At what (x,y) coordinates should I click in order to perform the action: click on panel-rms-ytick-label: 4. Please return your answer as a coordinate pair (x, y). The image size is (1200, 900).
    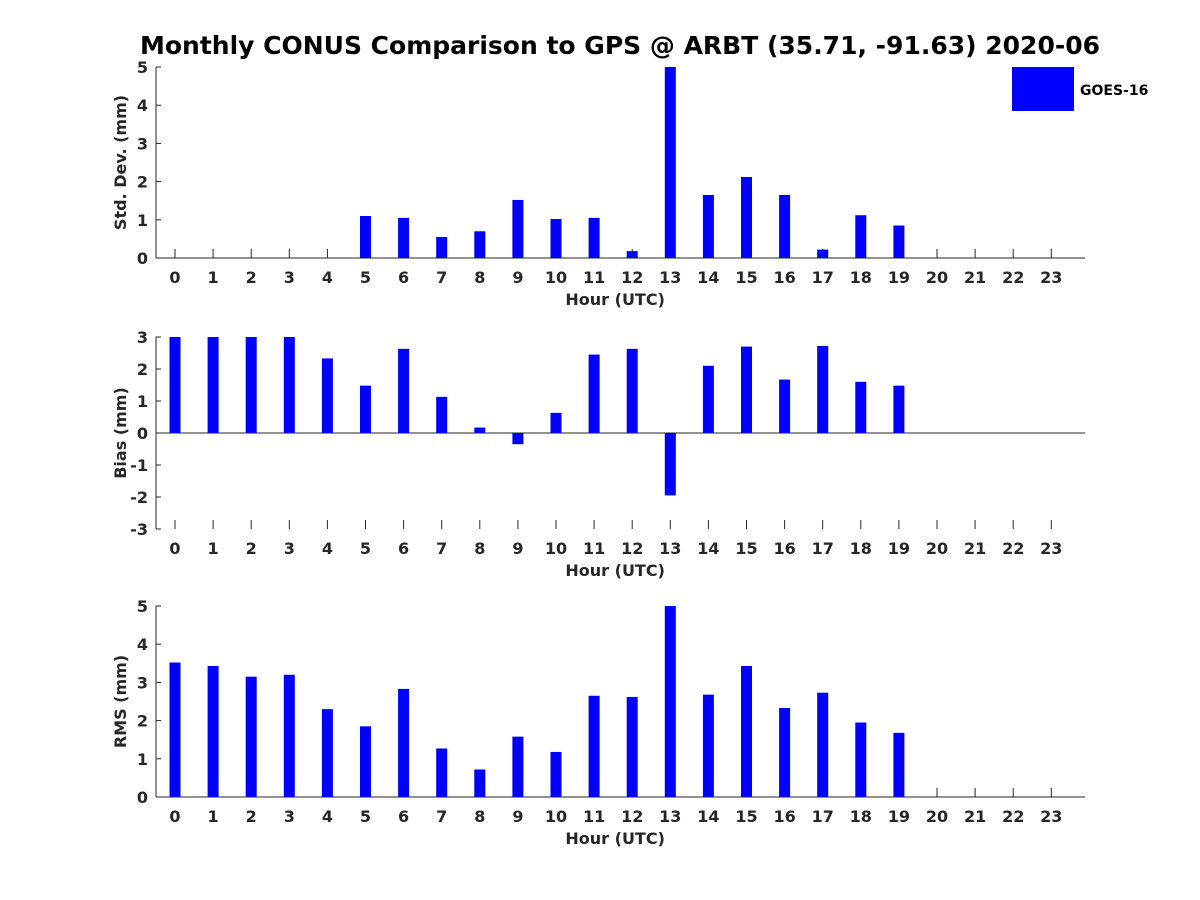
    Looking at the image, I should click on (142, 644).